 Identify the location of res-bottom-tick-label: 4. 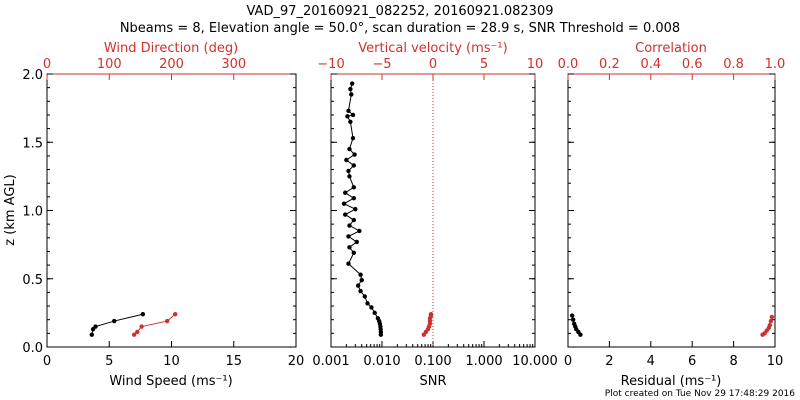
(651, 361).